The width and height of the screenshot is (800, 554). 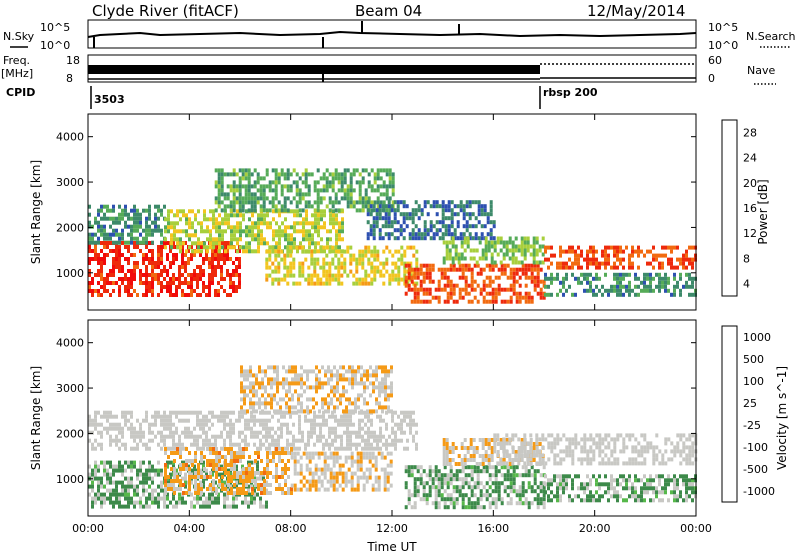 I want to click on y-tick-label: 2000, so click(x=70, y=227).